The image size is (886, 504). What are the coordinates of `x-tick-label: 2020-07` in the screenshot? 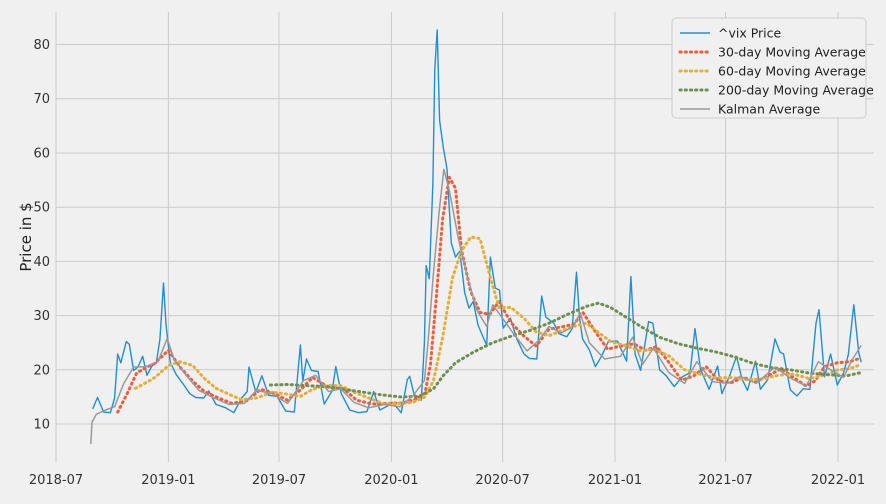 It's located at (502, 480).